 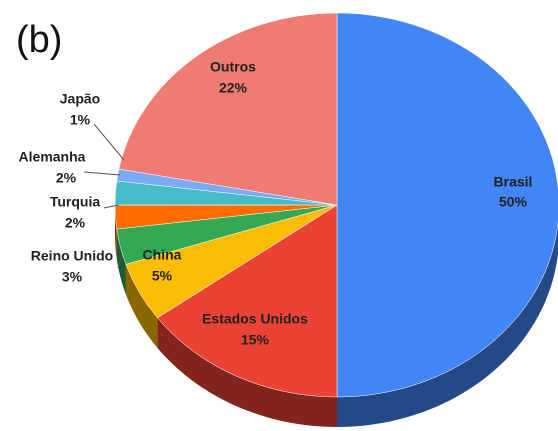 What do you see at coordinates (80, 99) in the screenshot?
I see `slice-label: Japão` at bounding box center [80, 99].